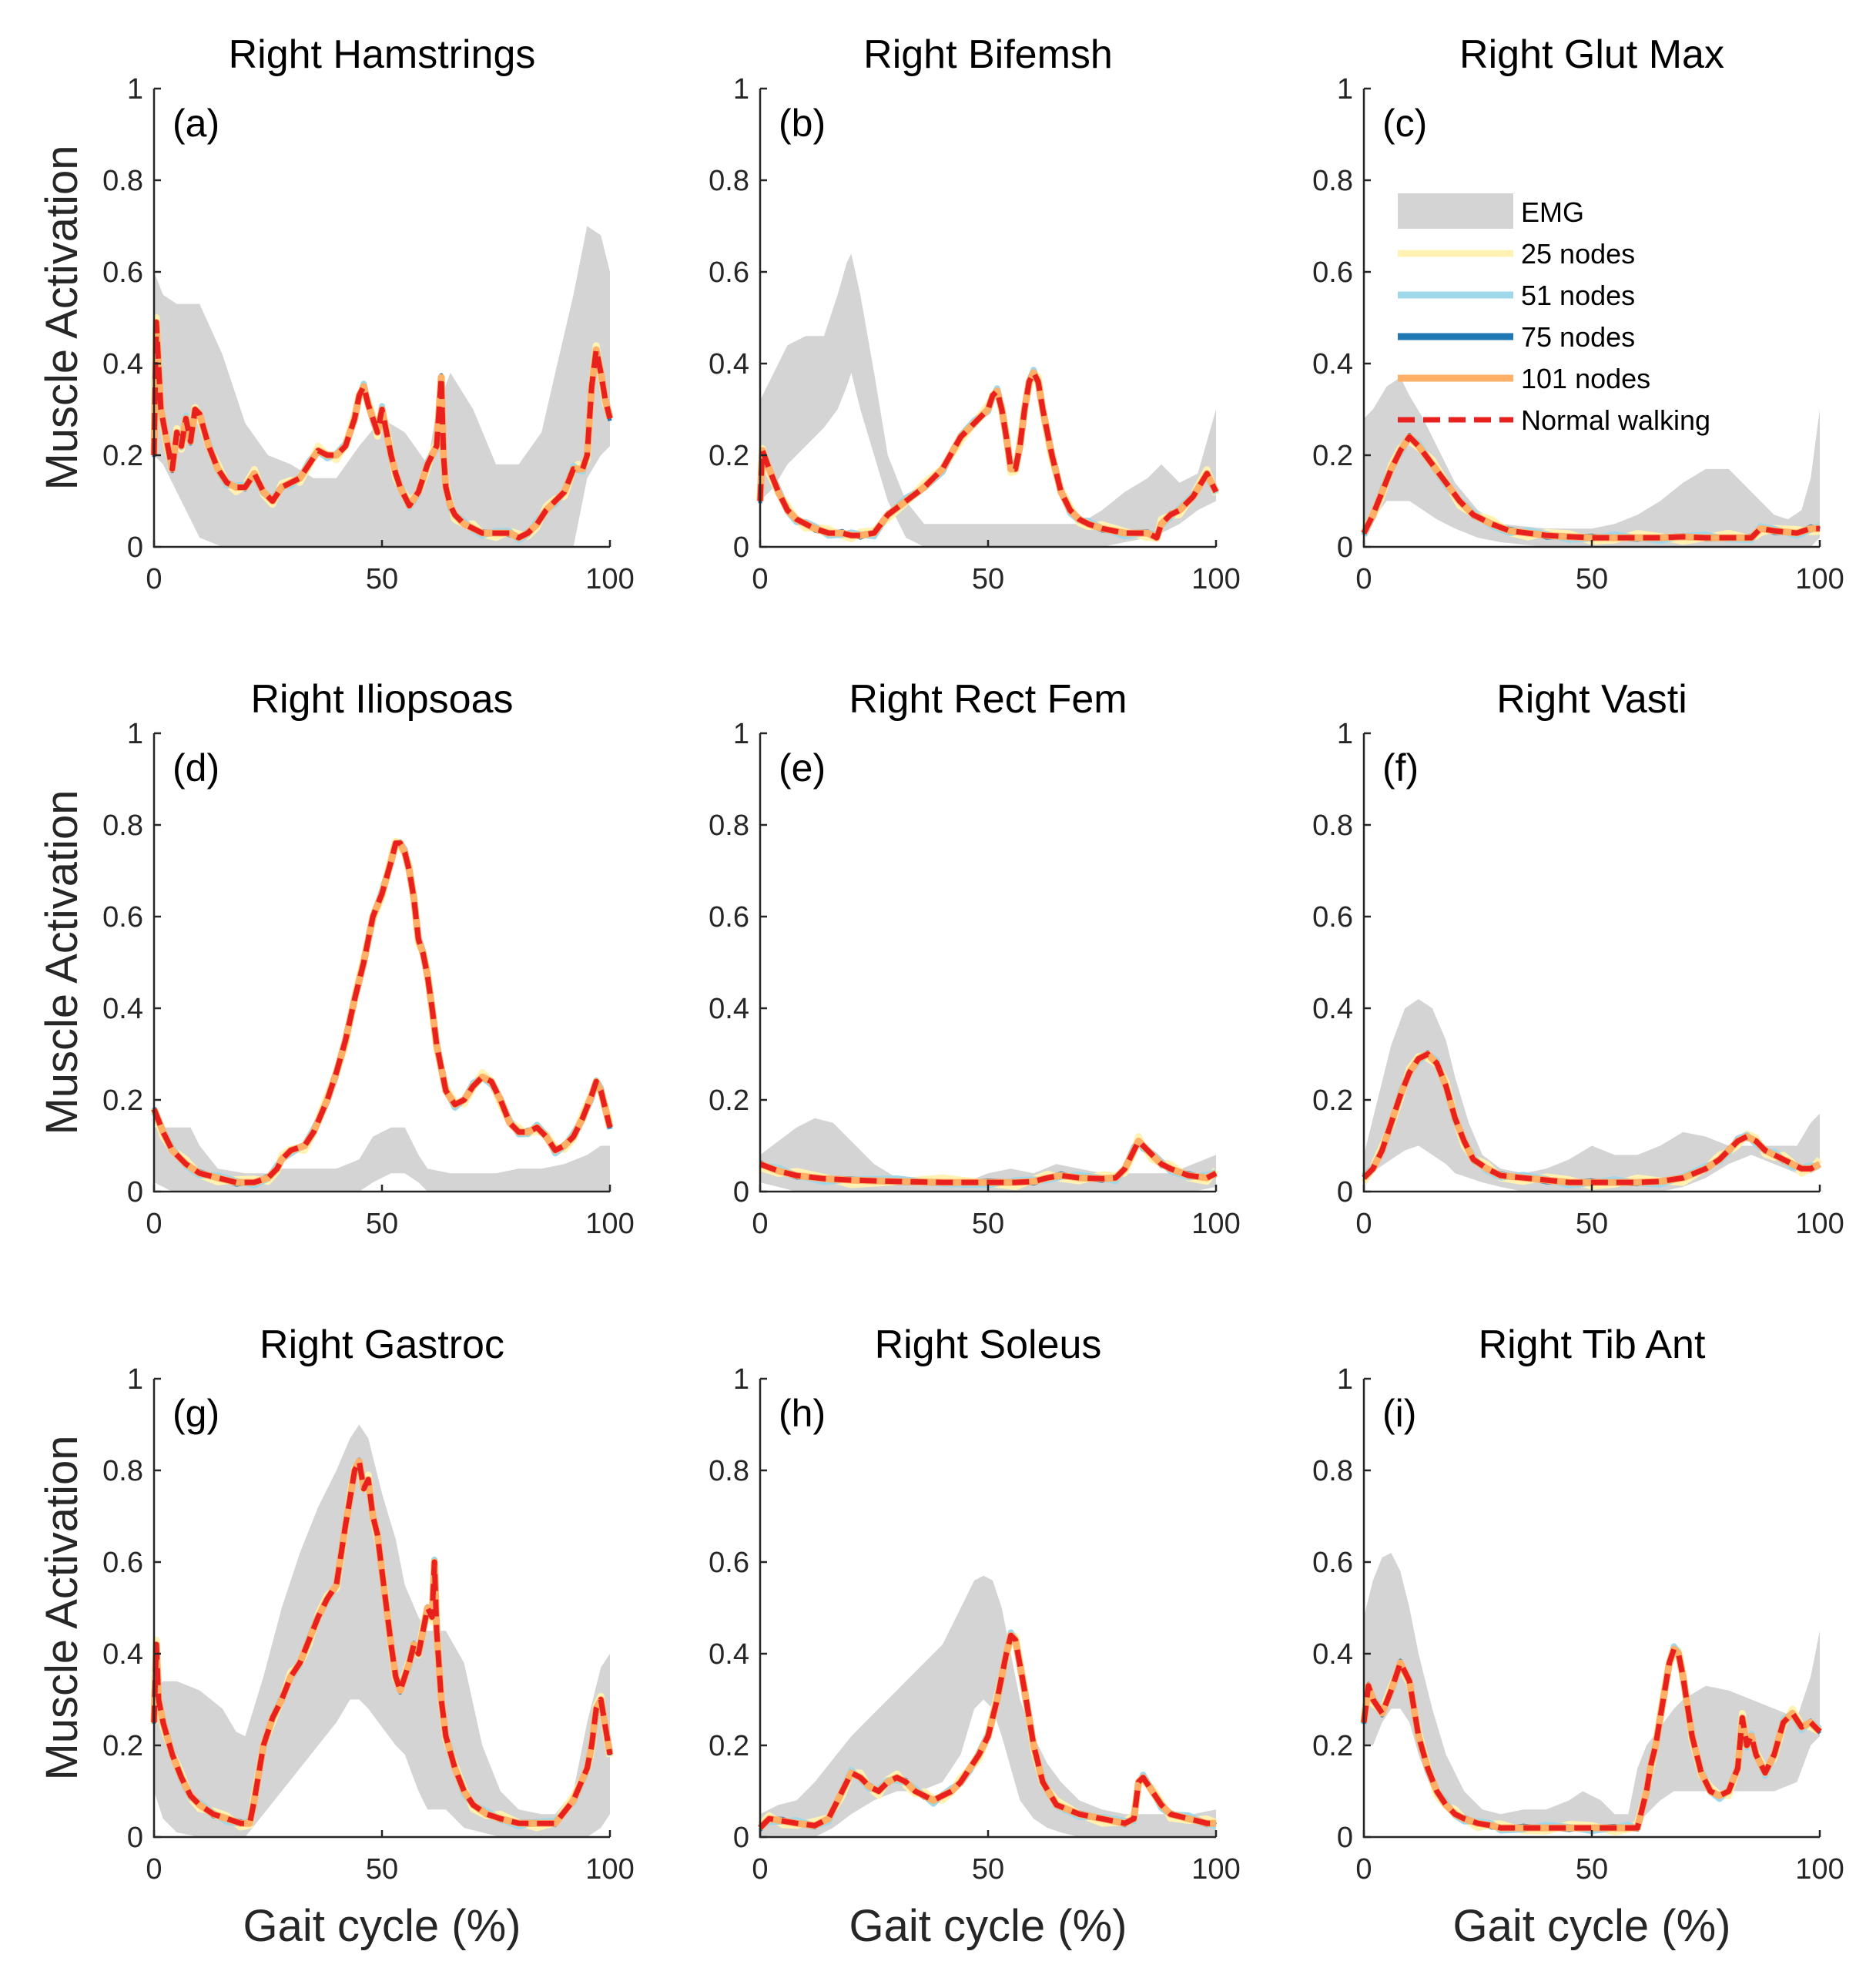 The image size is (1866, 1988). I want to click on panel-b: 0 0.2 0.4 0.6 0.8 1 0 50 100 Right Bifemsh (b), so click(975, 313).